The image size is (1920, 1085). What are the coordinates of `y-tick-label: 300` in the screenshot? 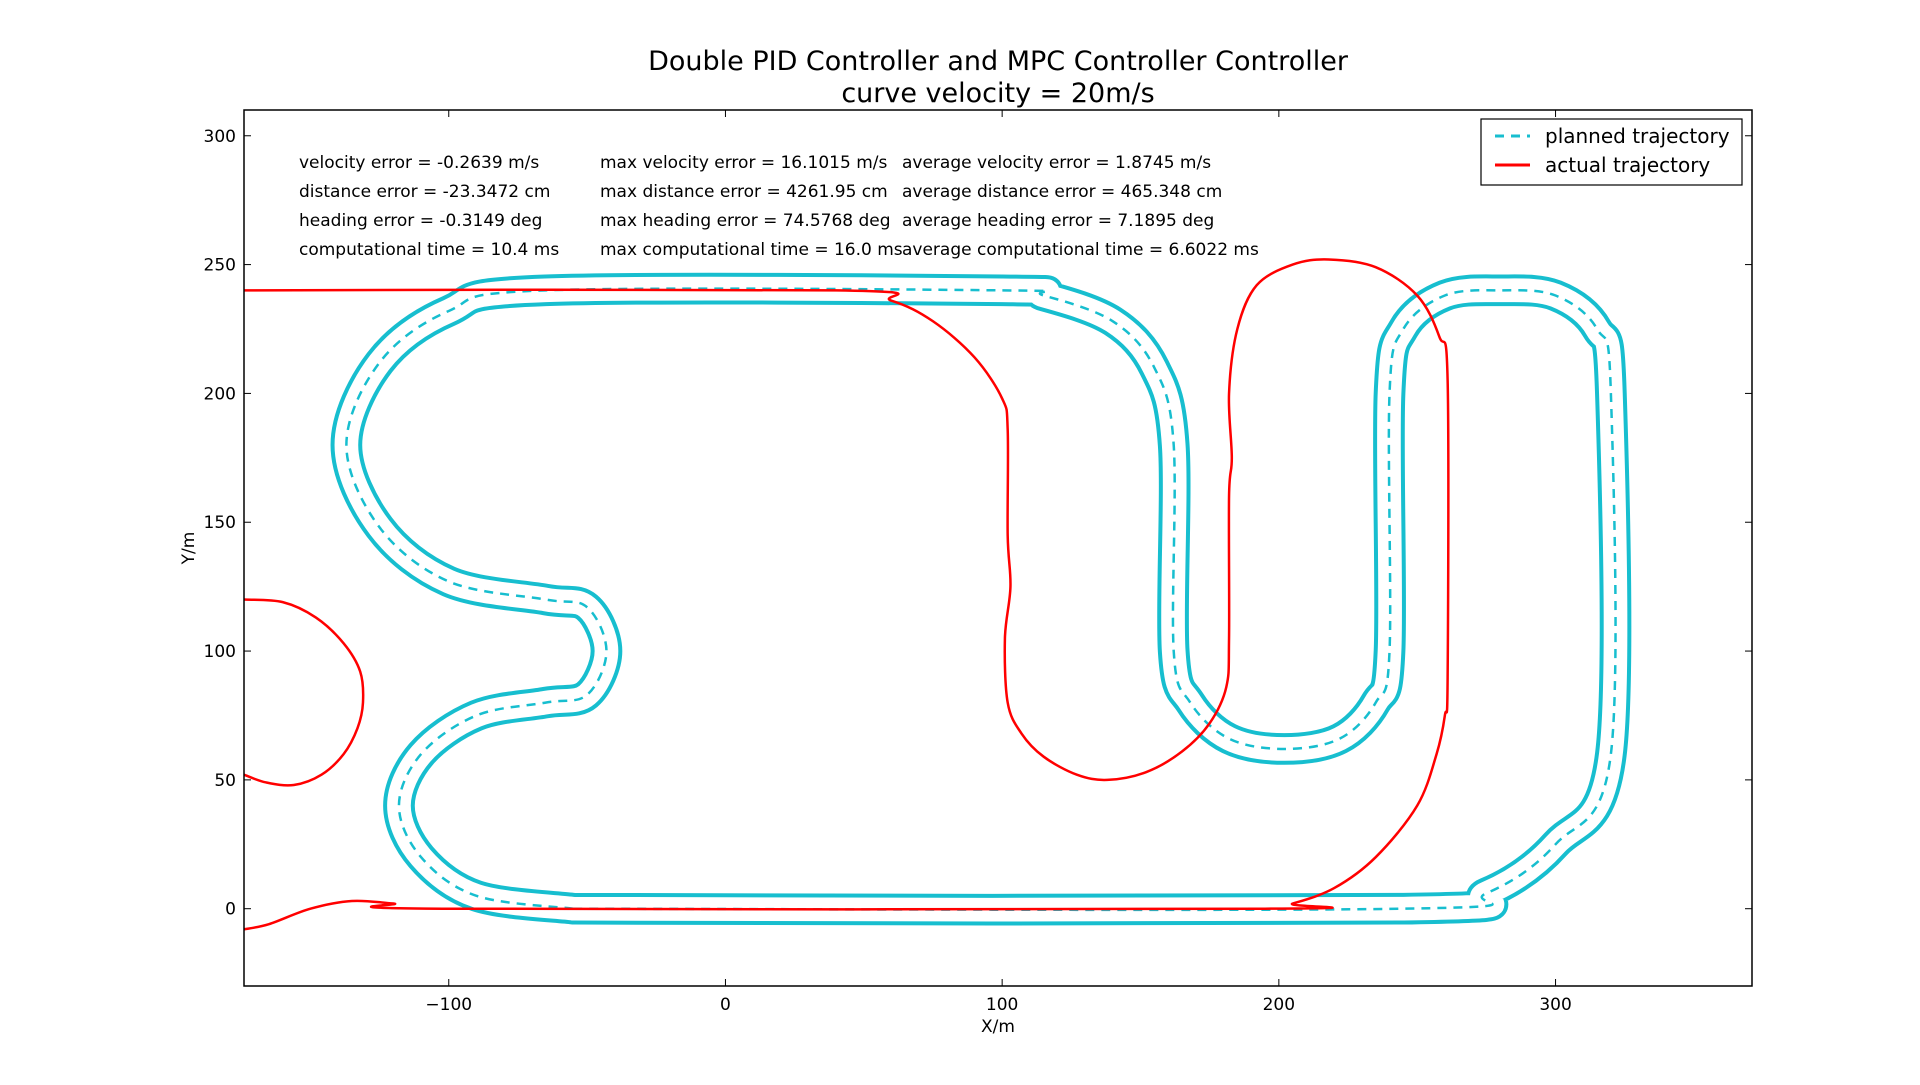 It's located at (220, 137).